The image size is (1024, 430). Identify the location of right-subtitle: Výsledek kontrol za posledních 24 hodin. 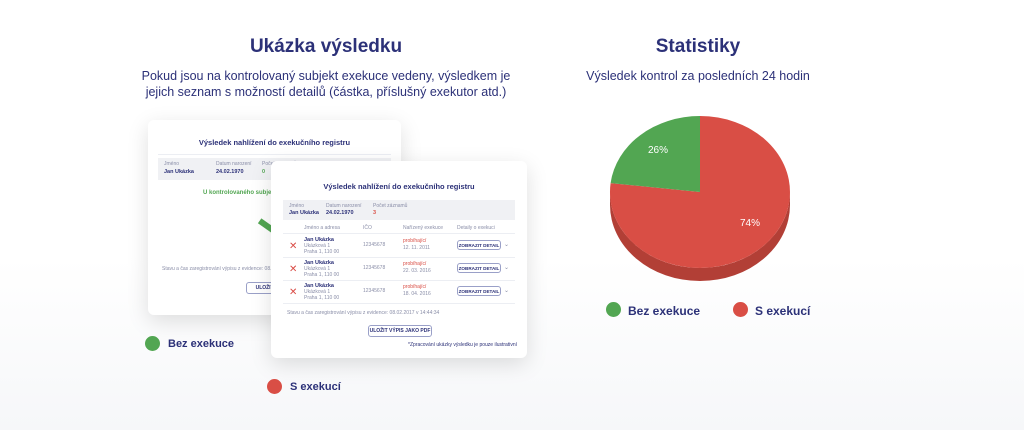
(698, 76).